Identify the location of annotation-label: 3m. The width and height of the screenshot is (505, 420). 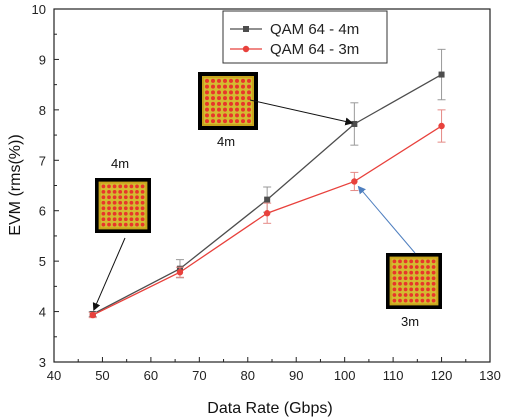
(410, 321).